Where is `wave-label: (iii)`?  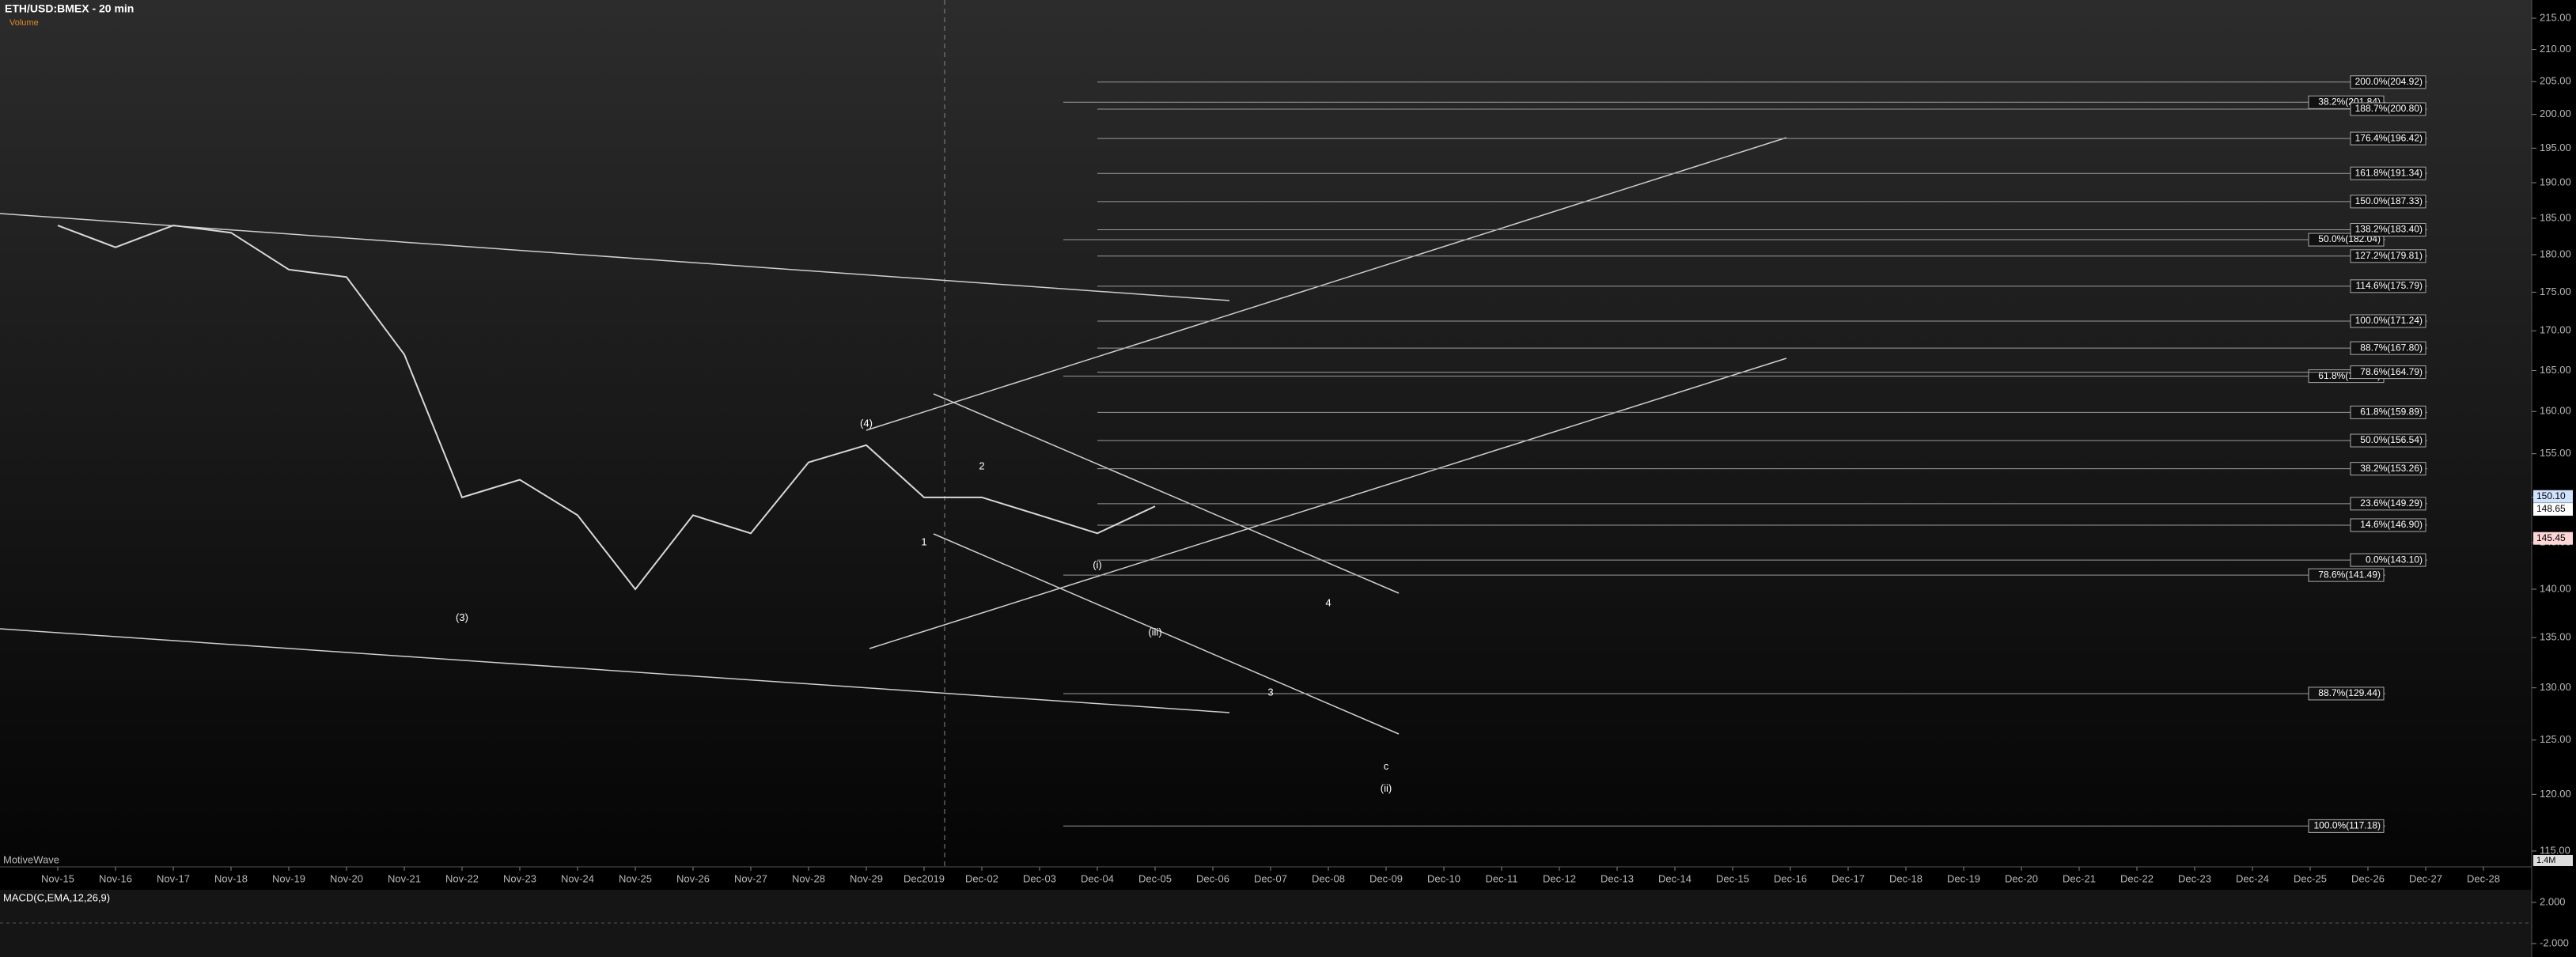
wave-label: (iii) is located at coordinates (1154, 631).